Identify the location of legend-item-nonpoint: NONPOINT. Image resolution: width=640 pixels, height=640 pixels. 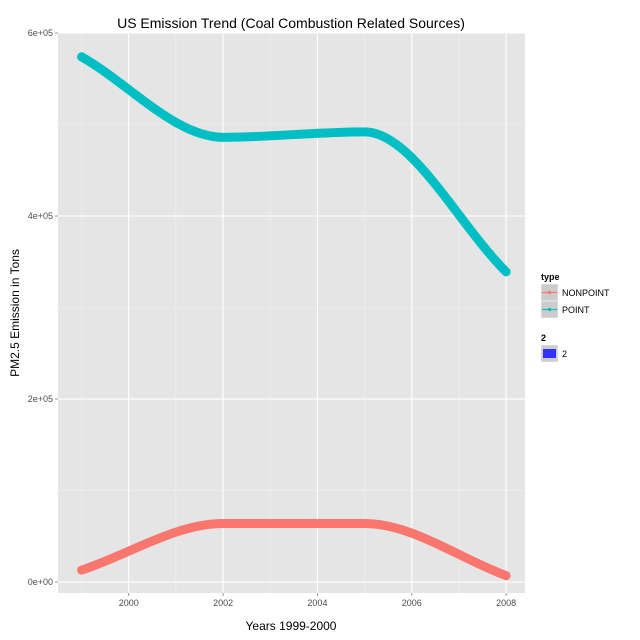
(575, 292).